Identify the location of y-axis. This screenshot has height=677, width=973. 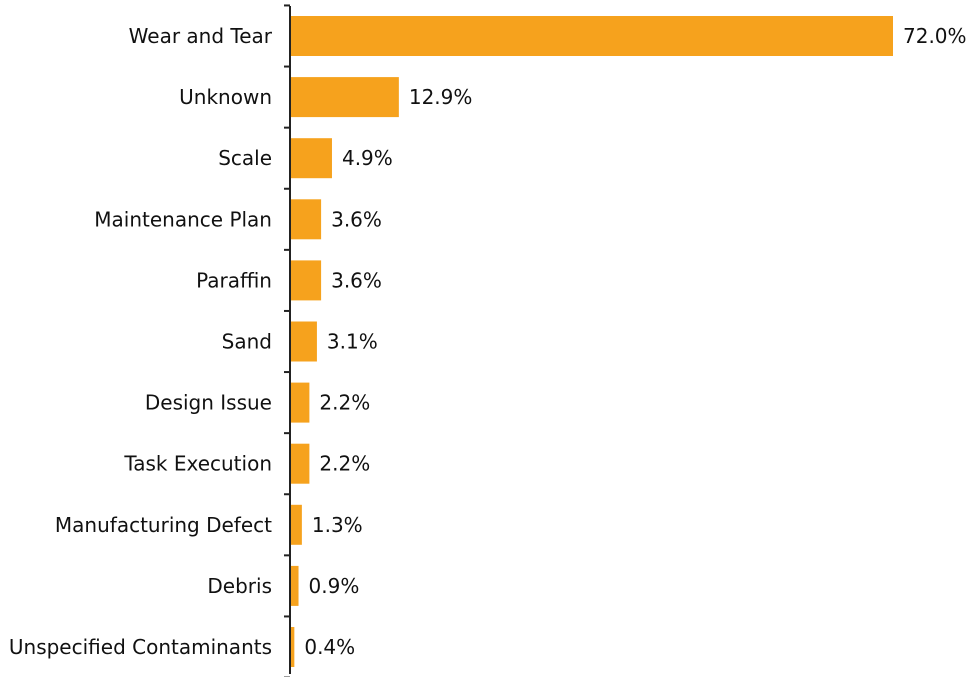
(287, 340).